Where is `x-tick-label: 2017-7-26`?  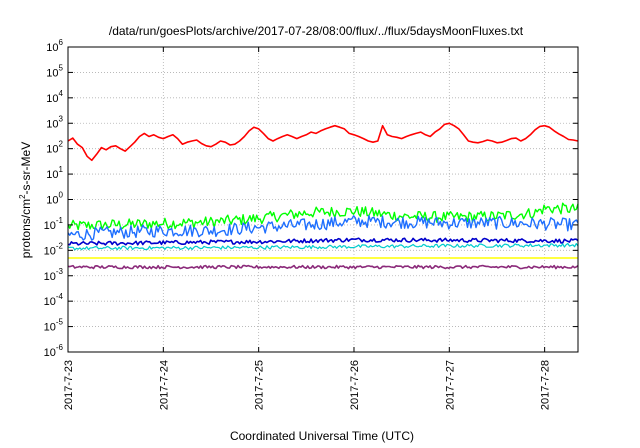
x-tick-label: 2017-7-26 is located at coordinates (355, 385).